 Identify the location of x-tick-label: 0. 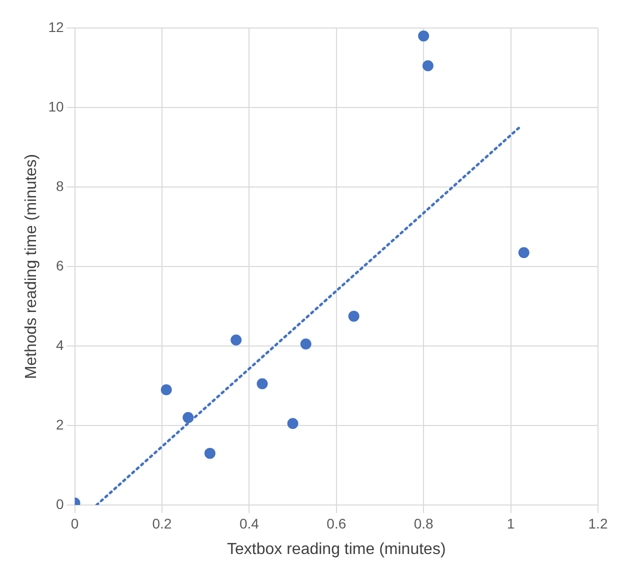
(74, 523).